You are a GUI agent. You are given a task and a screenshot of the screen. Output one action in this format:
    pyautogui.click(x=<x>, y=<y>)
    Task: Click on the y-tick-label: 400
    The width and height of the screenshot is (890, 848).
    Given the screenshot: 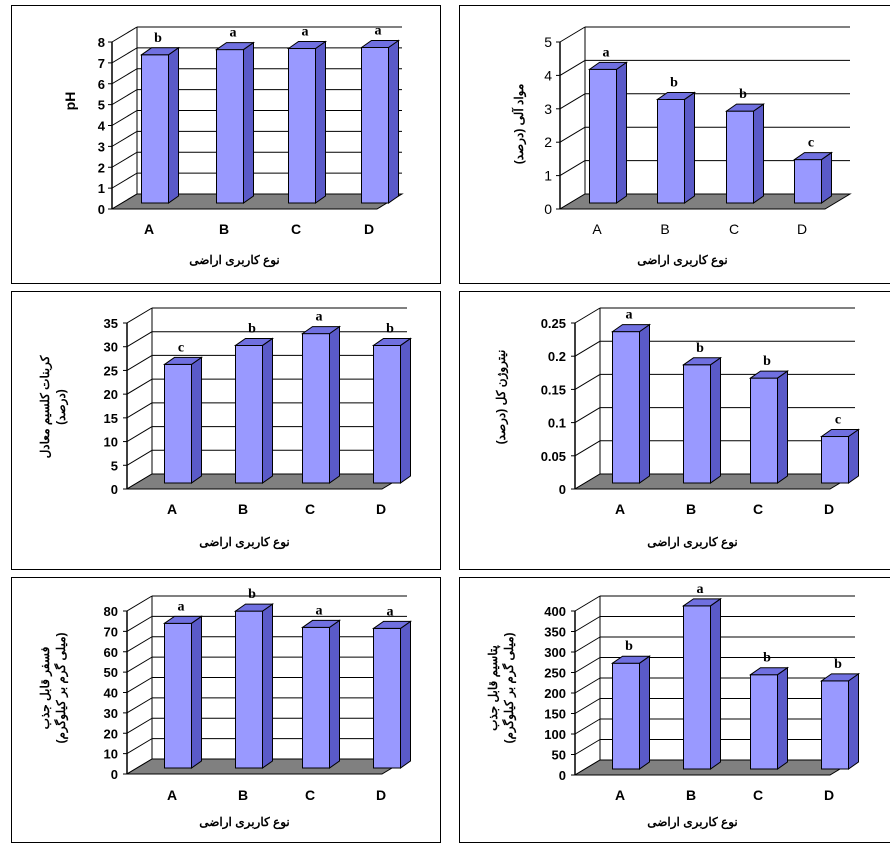 What is the action you would take?
    pyautogui.click(x=555, y=611)
    